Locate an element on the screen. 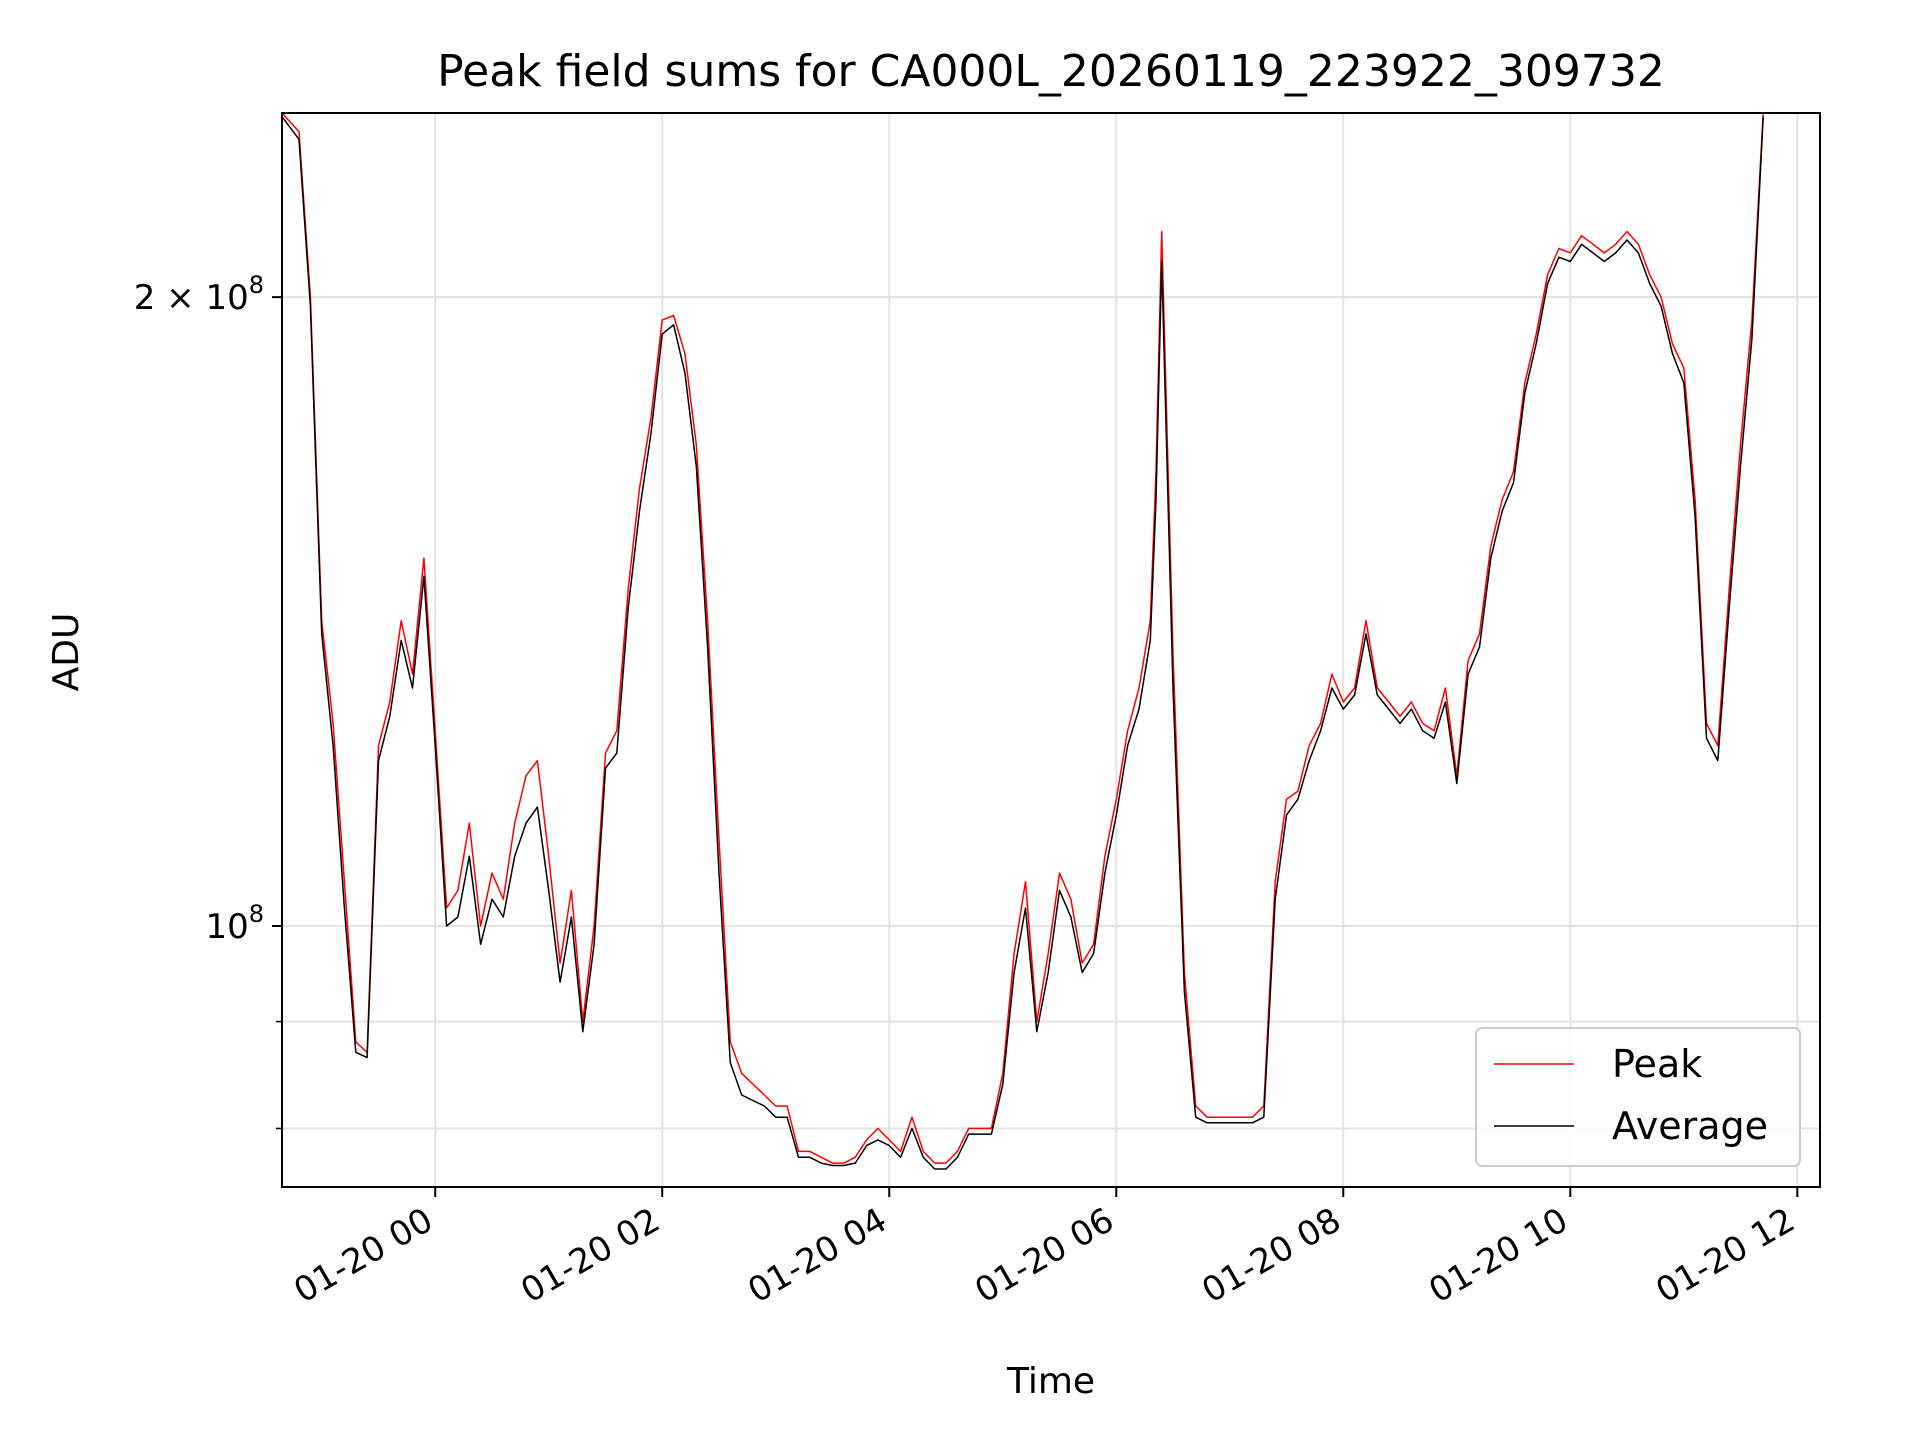 The width and height of the screenshot is (1920, 1440). legend: Peak Average is located at coordinates (1638, 1097).